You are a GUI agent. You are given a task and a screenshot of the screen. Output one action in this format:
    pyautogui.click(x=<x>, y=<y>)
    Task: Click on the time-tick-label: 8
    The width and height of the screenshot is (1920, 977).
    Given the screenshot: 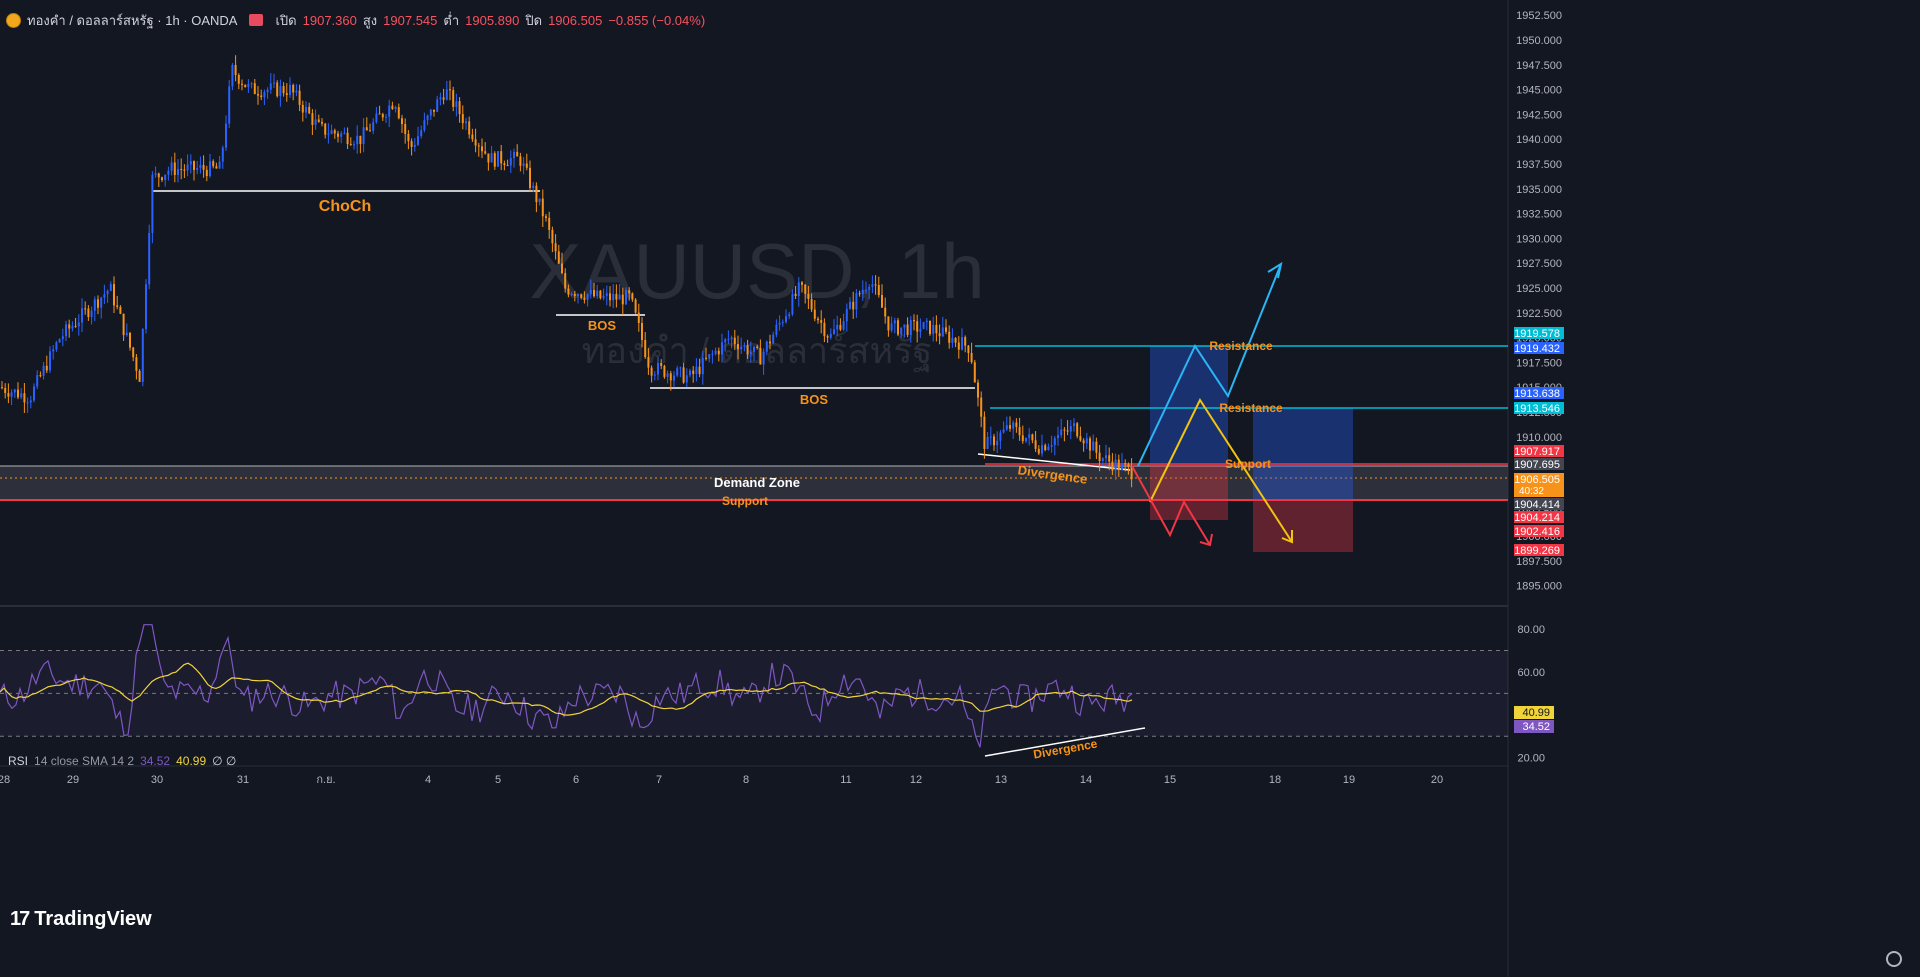 What is the action you would take?
    pyautogui.click(x=746, y=780)
    